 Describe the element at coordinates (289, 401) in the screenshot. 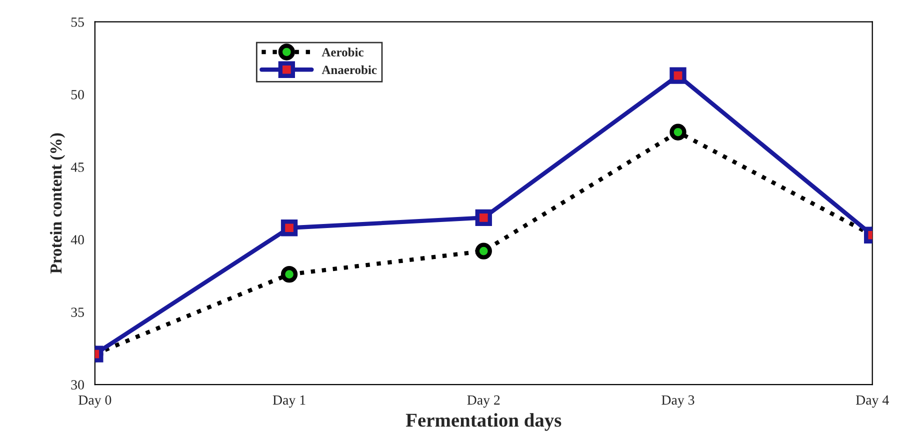

I see `x-tick-label: Day 1` at that location.